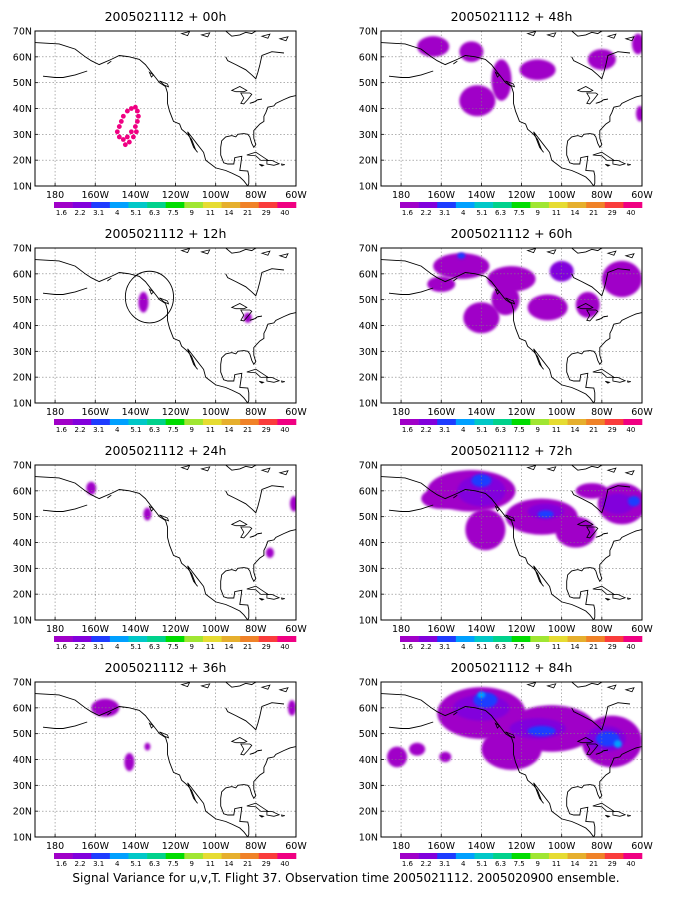  What do you see at coordinates (266, 864) in the screenshot?
I see `colorbar-label: 29` at bounding box center [266, 864].